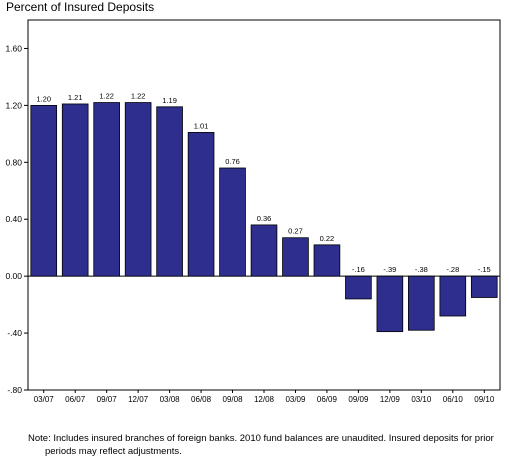 This screenshot has width=509, height=463. Describe the element at coordinates (14, 390) in the screenshot. I see `y-tick-label: -.80` at that location.